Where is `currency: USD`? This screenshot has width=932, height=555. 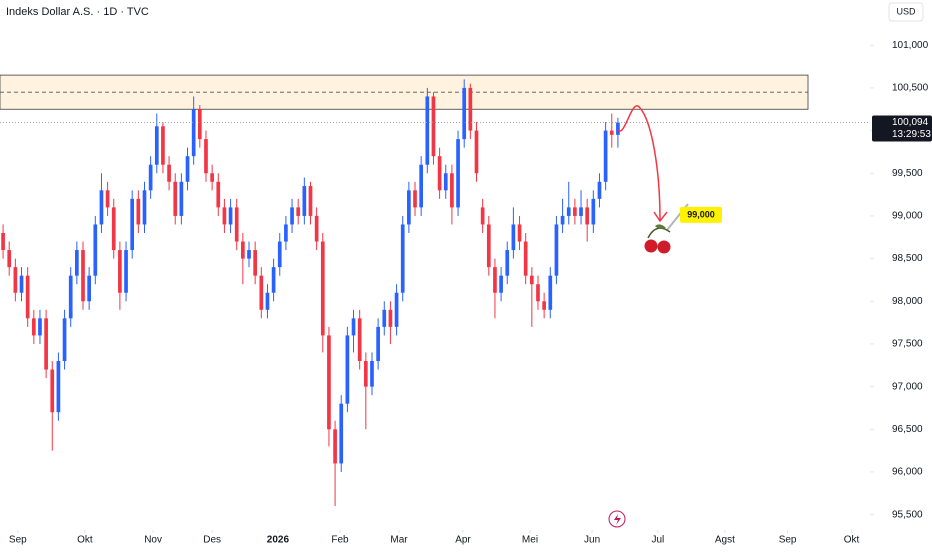 currency: USD is located at coordinates (906, 11).